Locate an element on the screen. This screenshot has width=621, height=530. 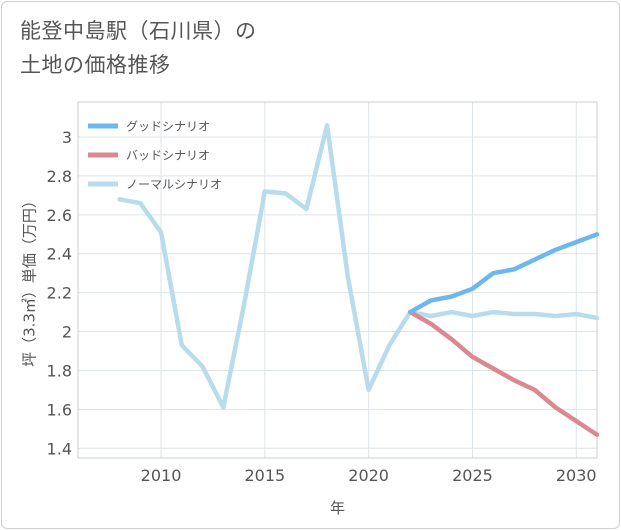
y-tick-label: 1.4 is located at coordinates (59, 448).